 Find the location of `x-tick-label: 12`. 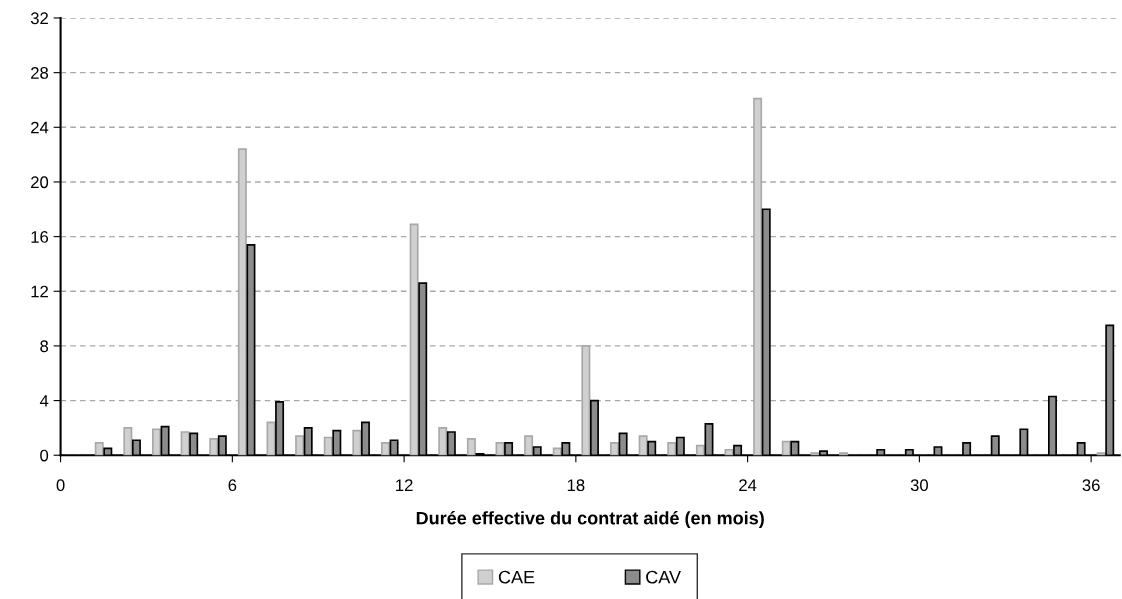

x-tick-label: 12 is located at coordinates (404, 485).